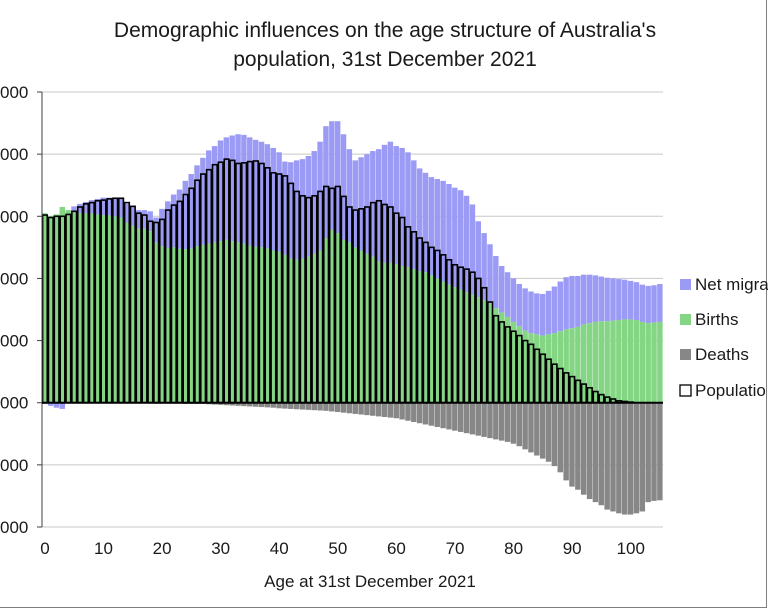  What do you see at coordinates (730, 390) in the screenshot?
I see `legend-label: Populatio` at bounding box center [730, 390].